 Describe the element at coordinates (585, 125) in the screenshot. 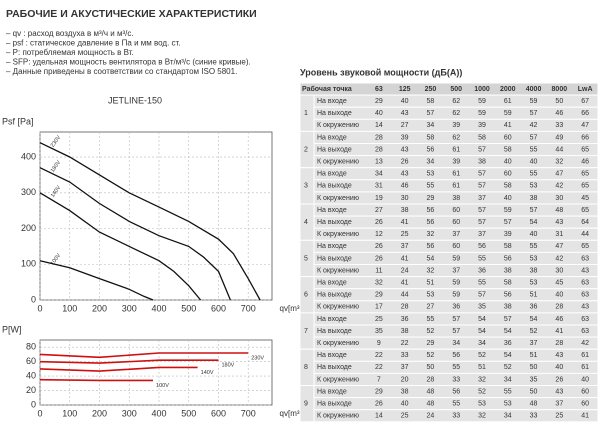

I see `cell: 47` at that location.